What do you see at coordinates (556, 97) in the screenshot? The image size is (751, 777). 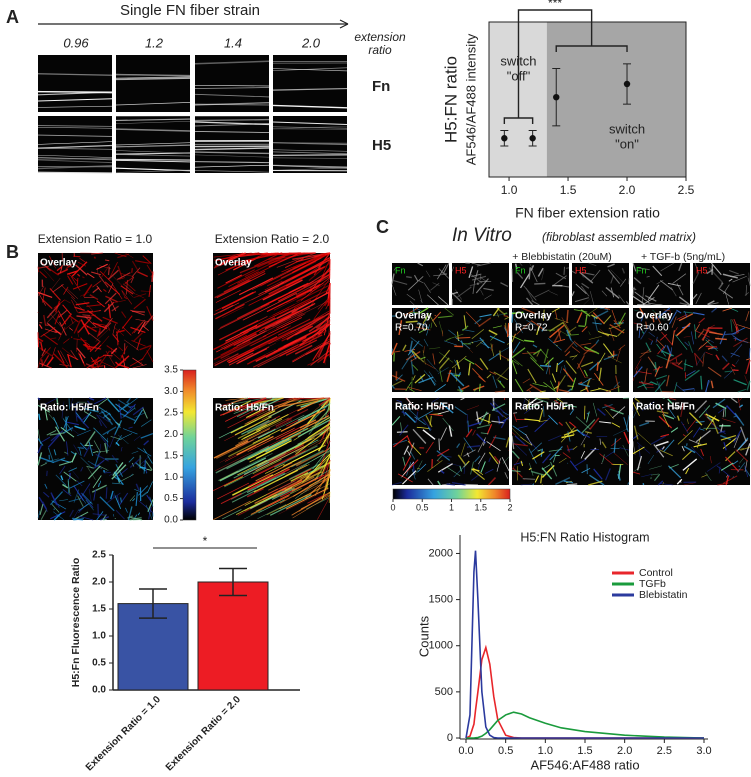 I see `point` at bounding box center [556, 97].